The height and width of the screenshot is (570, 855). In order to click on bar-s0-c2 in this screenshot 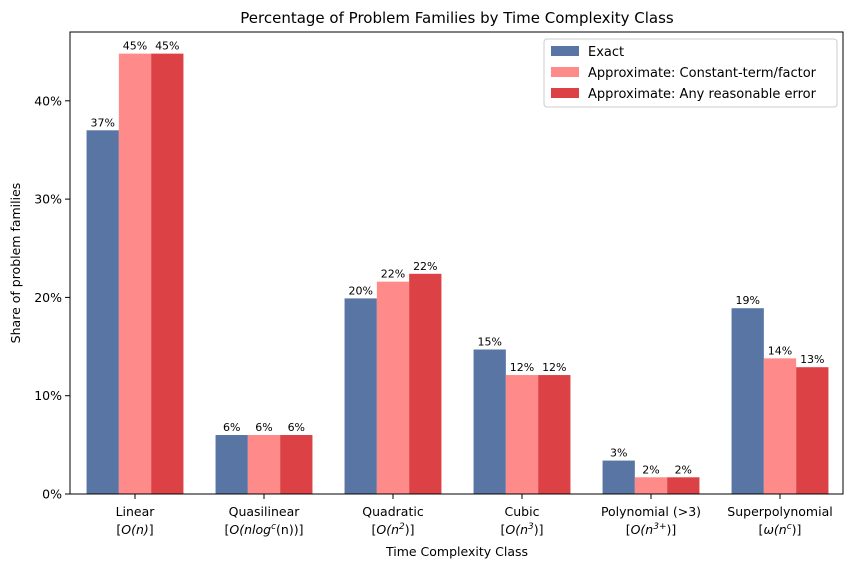, I will do `click(360, 396)`.